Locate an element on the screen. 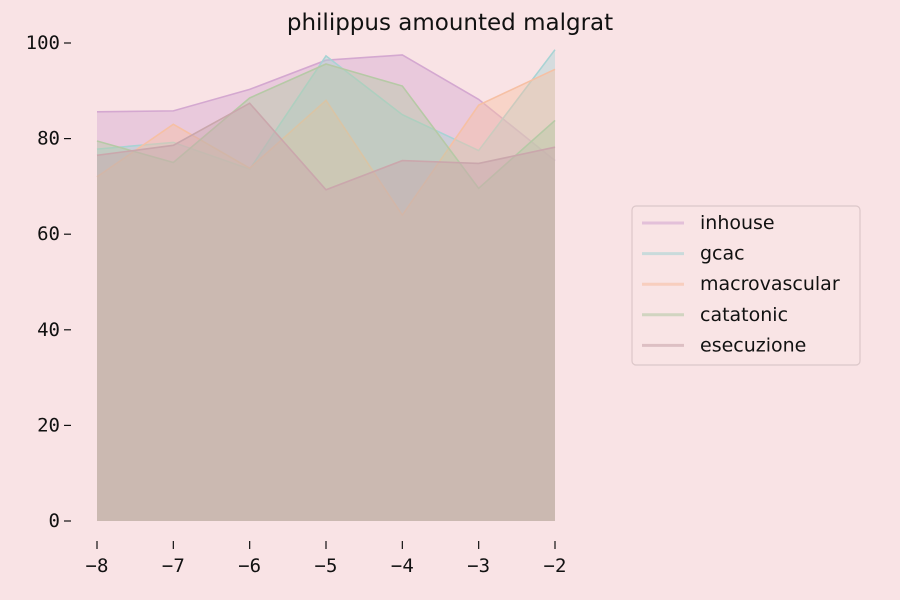 This screenshot has width=900, height=600. series-line-macrovascular is located at coordinates (326, 142).